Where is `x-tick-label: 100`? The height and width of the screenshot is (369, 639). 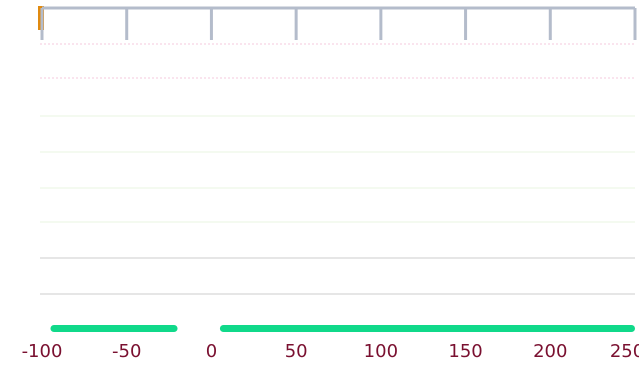
x-tick-label: 100 is located at coordinates (381, 351).